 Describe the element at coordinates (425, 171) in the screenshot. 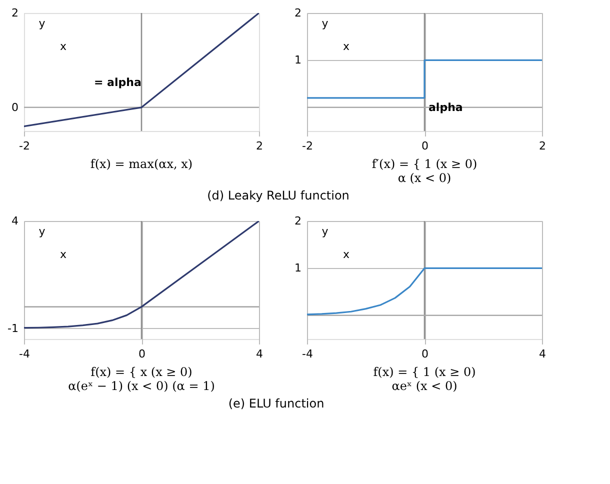

I see `text: f′(x) = { 1 (x ≥ 0) α (x < 0)` at that location.